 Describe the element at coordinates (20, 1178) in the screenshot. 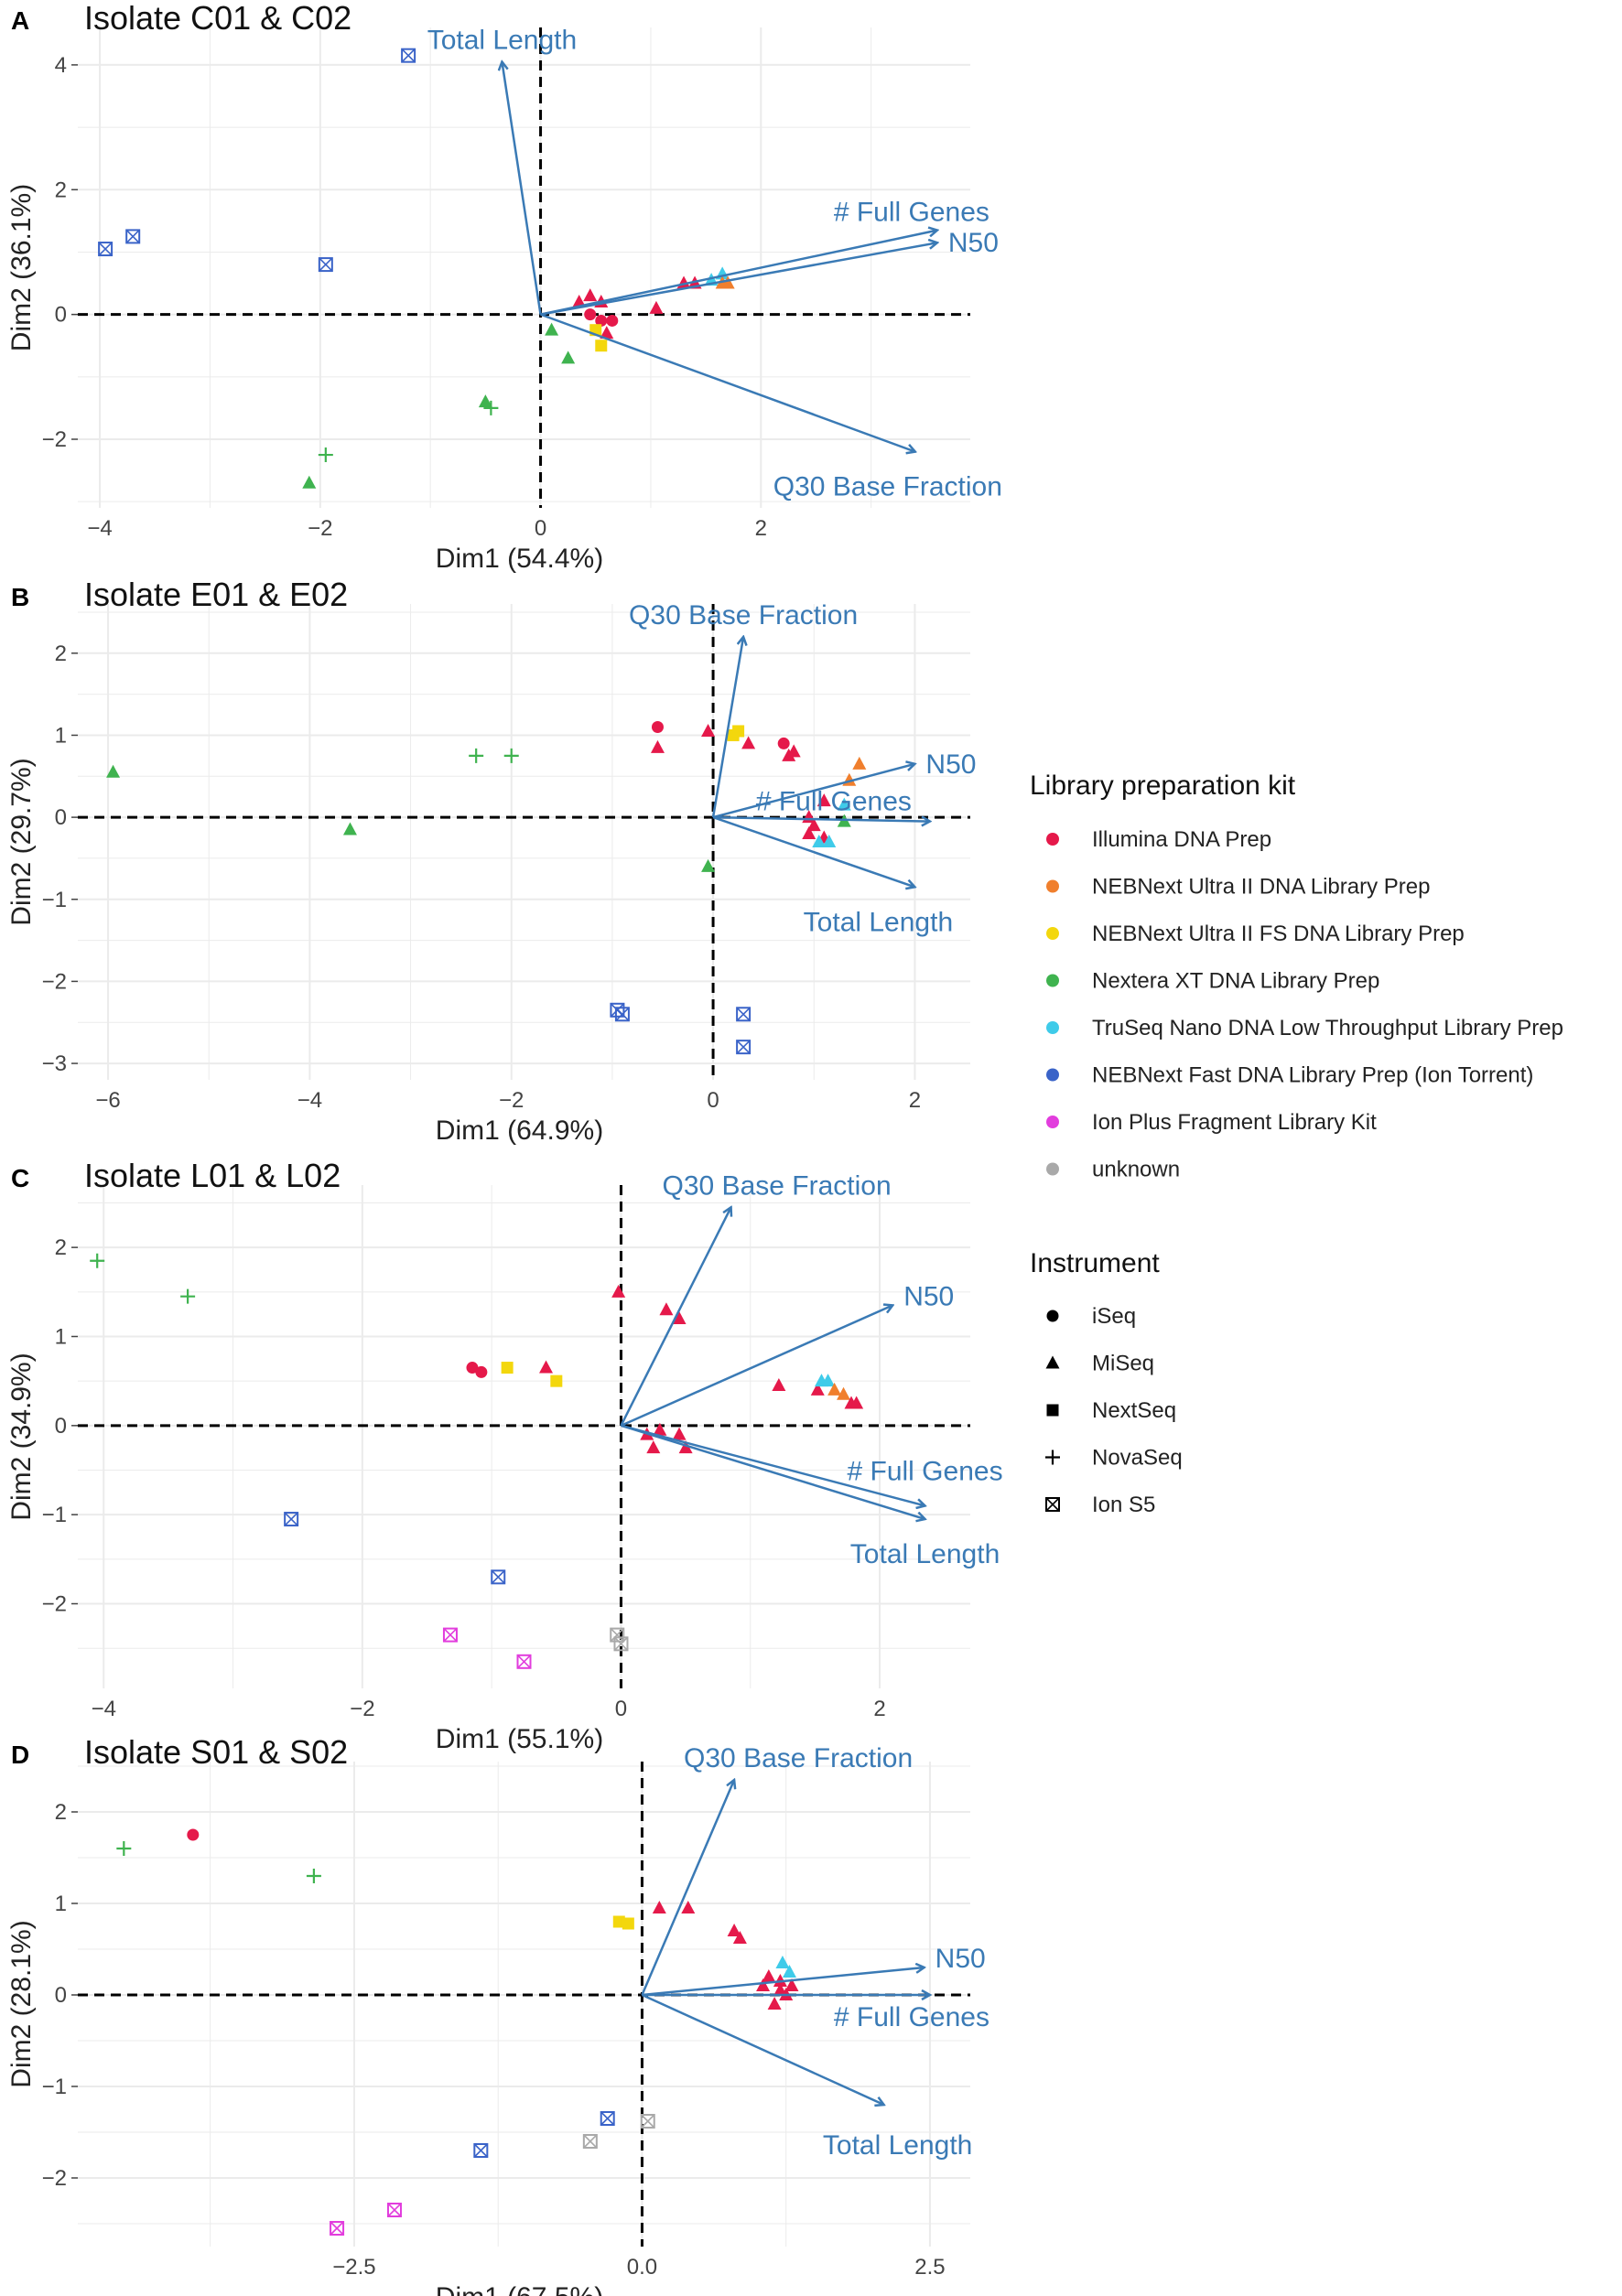

I see `panel-letter: C` at that location.